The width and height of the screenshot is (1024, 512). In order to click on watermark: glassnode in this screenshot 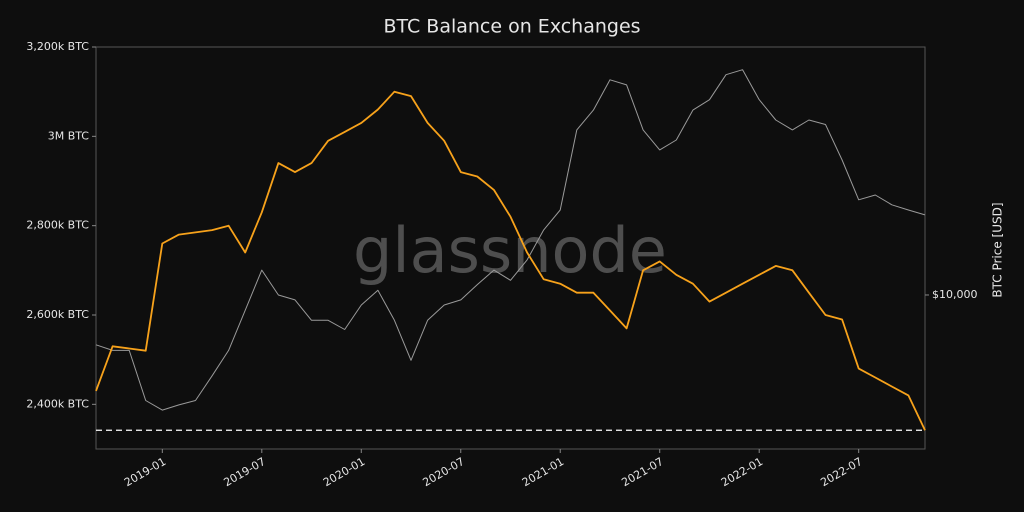, I will do `click(510, 250)`.